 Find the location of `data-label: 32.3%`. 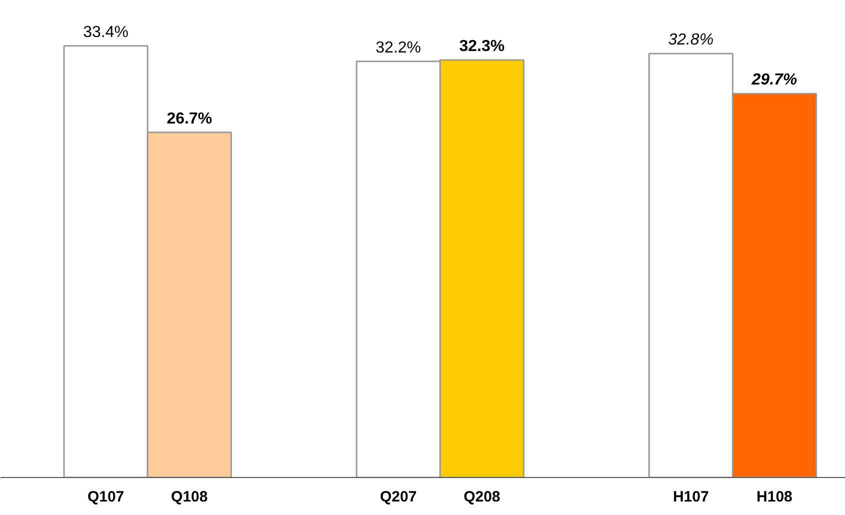

data-label: 32.3% is located at coordinates (482, 47).